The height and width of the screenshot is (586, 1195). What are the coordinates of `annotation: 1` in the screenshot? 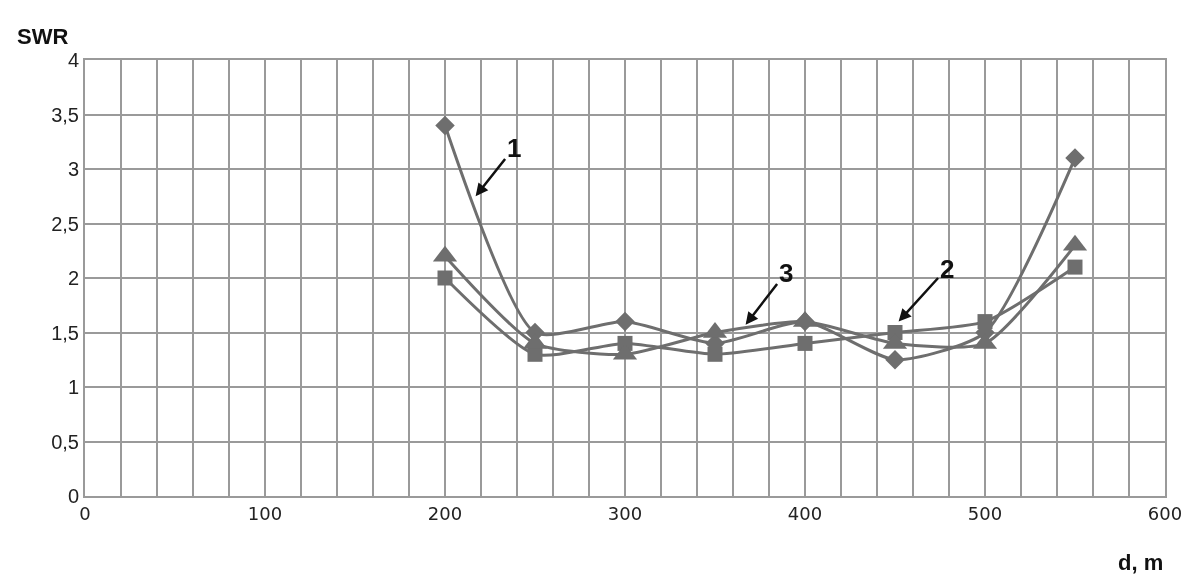 It's located at (514, 148).